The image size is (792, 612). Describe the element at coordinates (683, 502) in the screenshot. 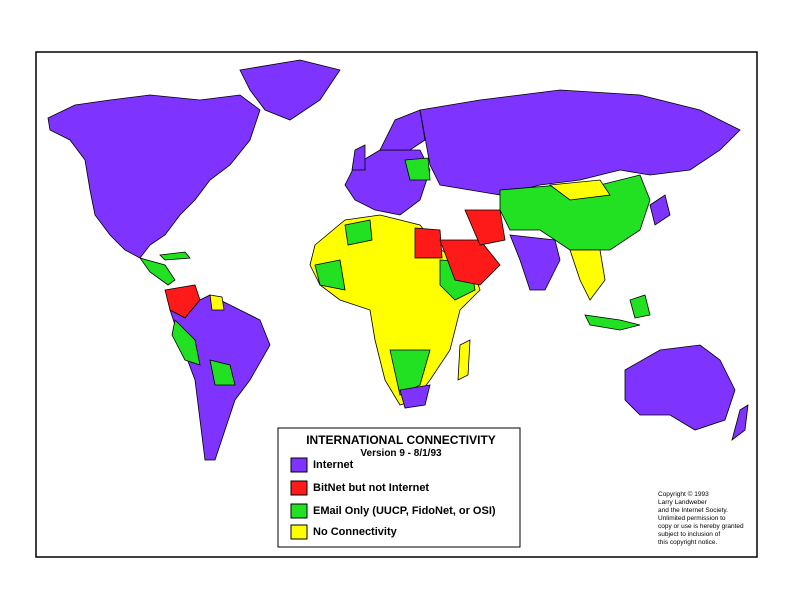

I see `copyright-line: Larry Landweber` at that location.